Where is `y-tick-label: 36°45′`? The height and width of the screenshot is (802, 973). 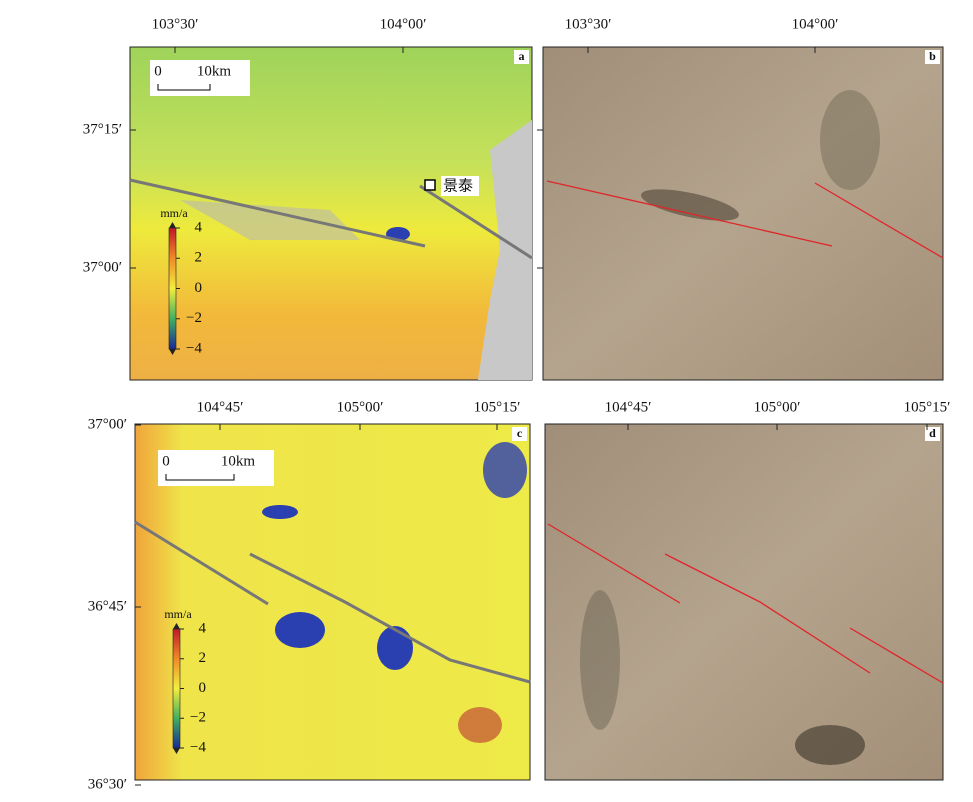
y-tick-label: 36°45′ is located at coordinates (107, 606).